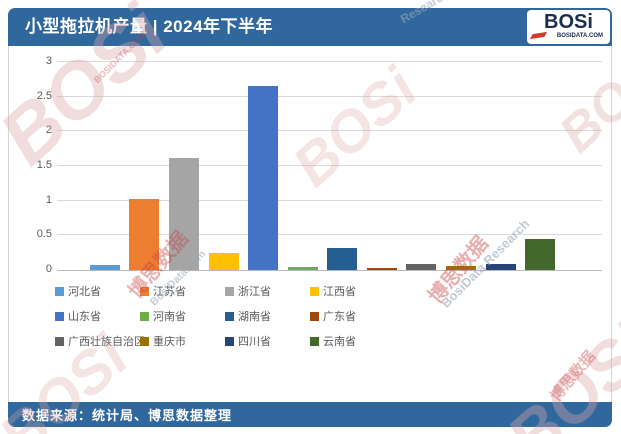 Image resolution: width=621 pixels, height=434 pixels. What do you see at coordinates (33, 165) in the screenshot?
I see `y-axis: 0 0.5 1 1.5 2 2.5 3` at bounding box center [33, 165].